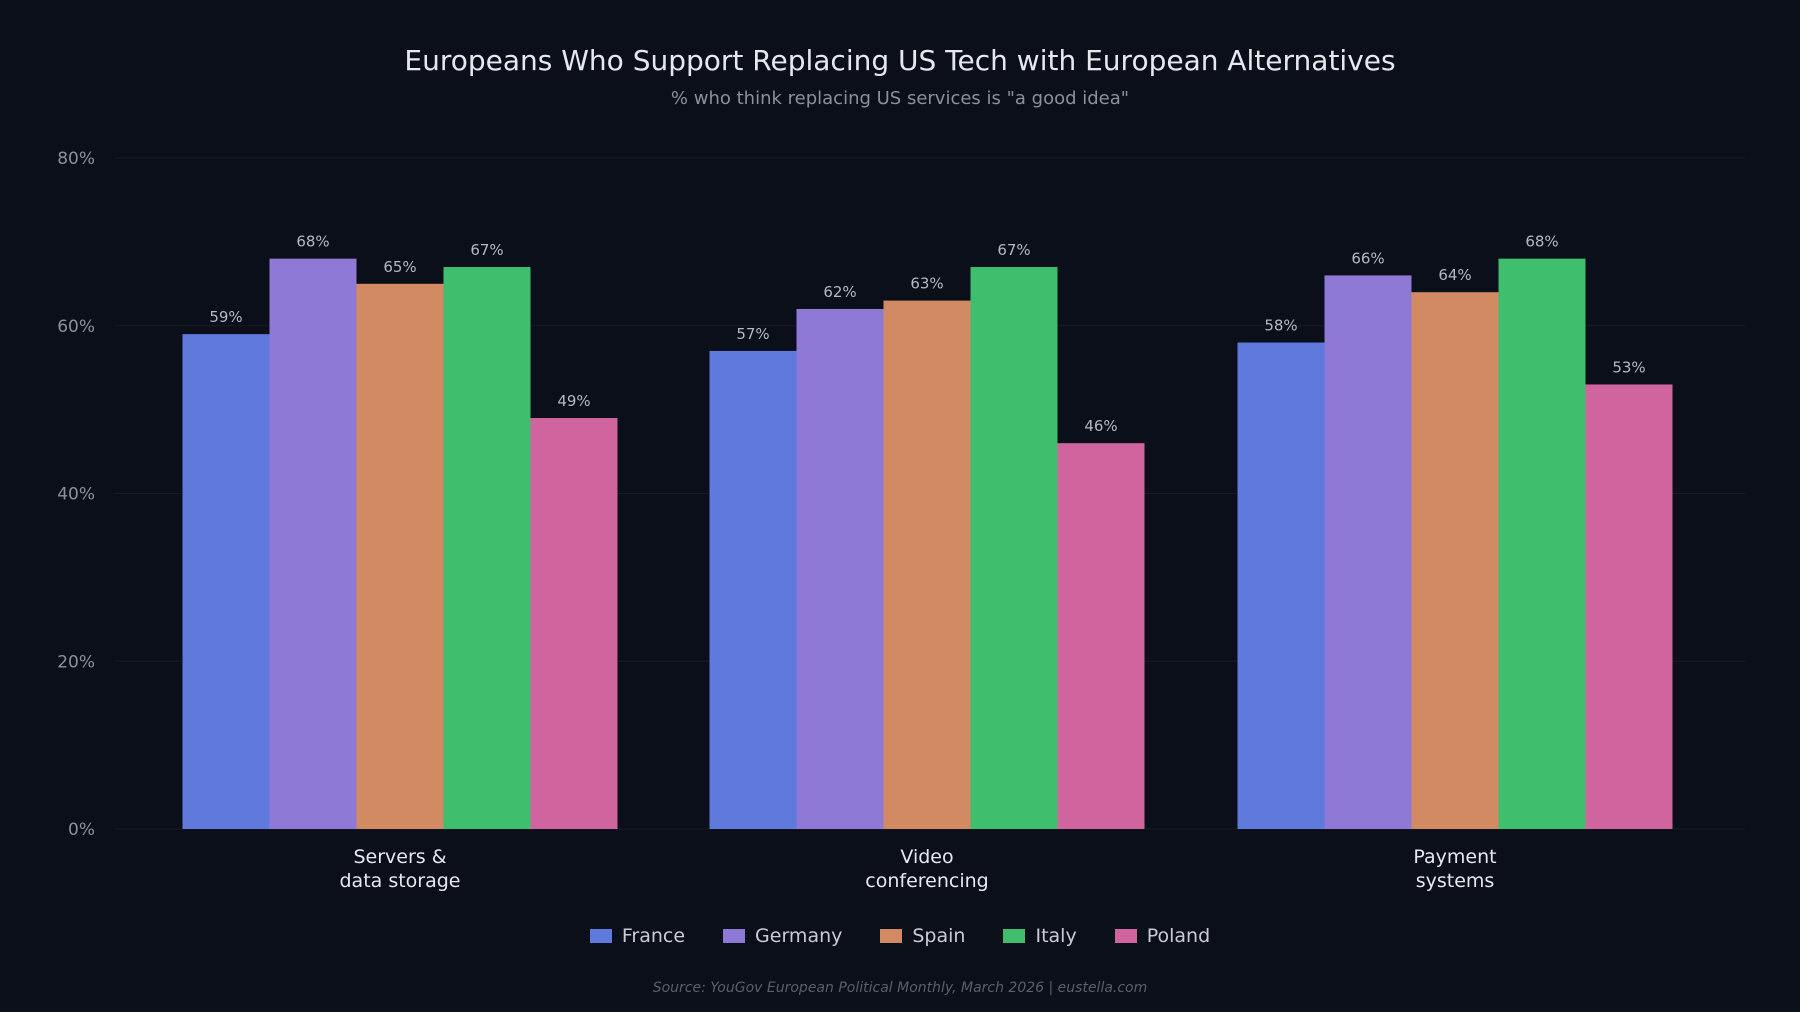 This screenshot has width=1800, height=1012. Describe the element at coordinates (1178, 936) in the screenshot. I see `legend-label: Poland` at that location.